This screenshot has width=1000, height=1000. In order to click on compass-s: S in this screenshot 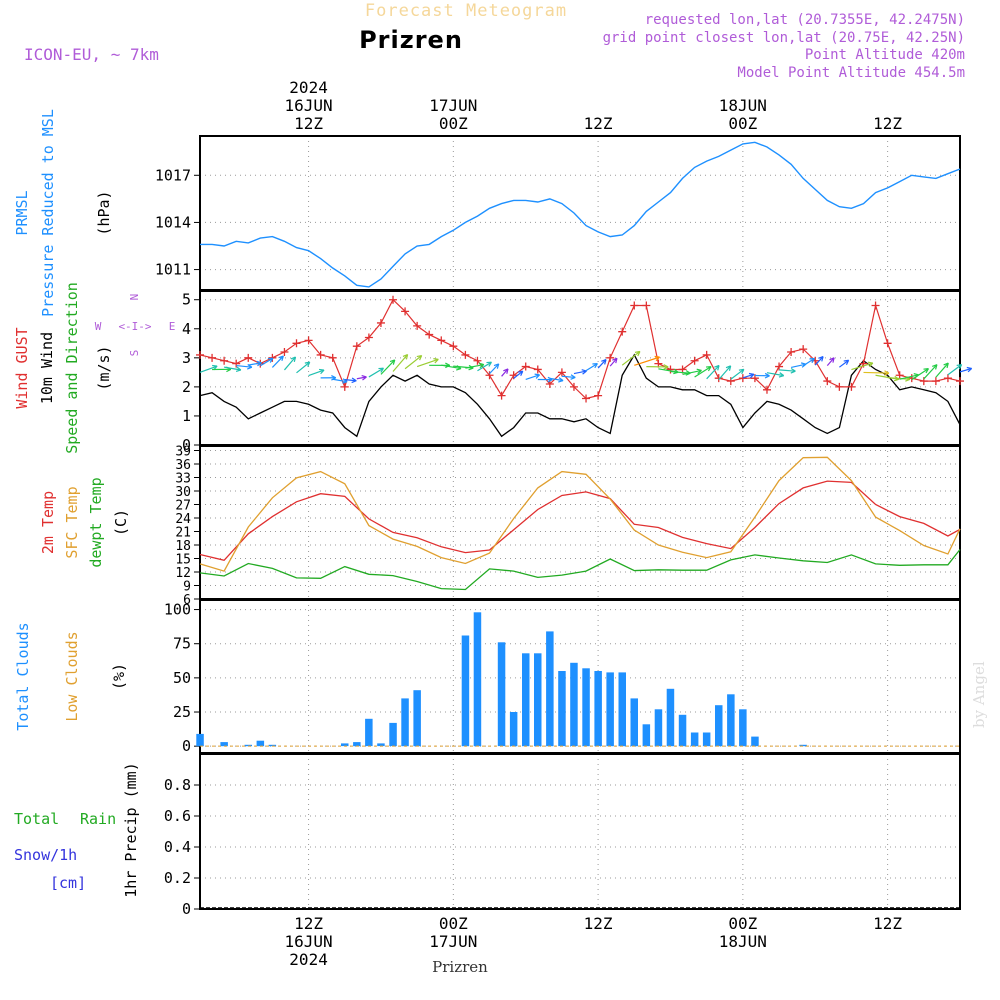, I will do `click(134, 353)`.